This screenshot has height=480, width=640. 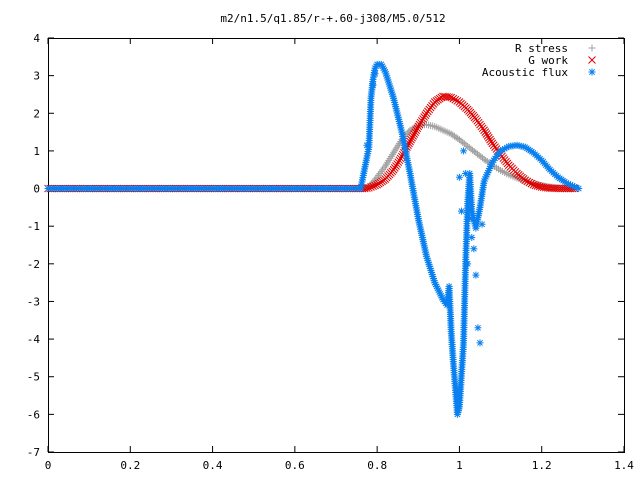 I want to click on x-tick-label: 0, so click(x=48, y=465).